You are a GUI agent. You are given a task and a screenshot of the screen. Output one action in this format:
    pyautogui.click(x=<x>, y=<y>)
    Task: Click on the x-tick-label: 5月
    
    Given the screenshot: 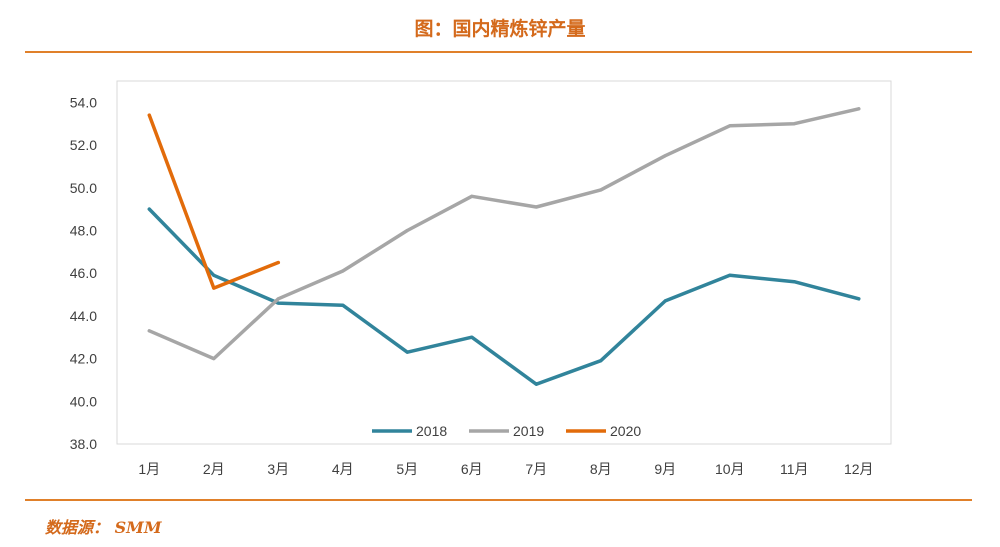 What is the action you would take?
    pyautogui.click(x=407, y=469)
    